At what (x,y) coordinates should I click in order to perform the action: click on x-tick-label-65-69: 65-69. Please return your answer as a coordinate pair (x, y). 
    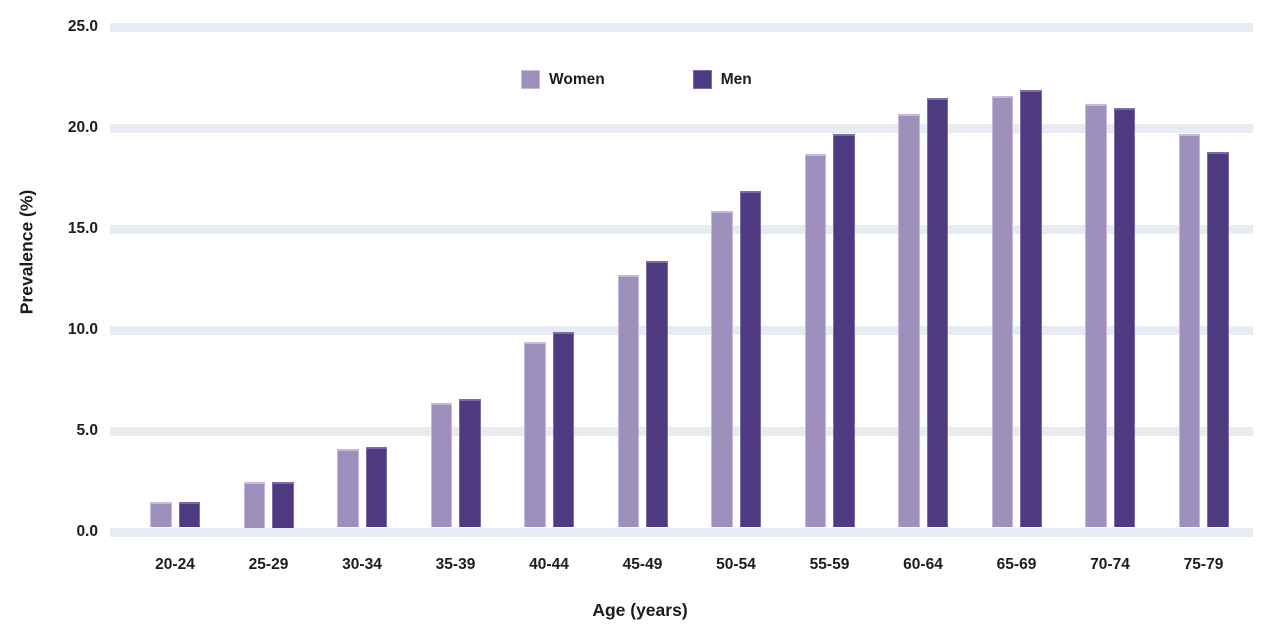
    Looking at the image, I should click on (1016, 564).